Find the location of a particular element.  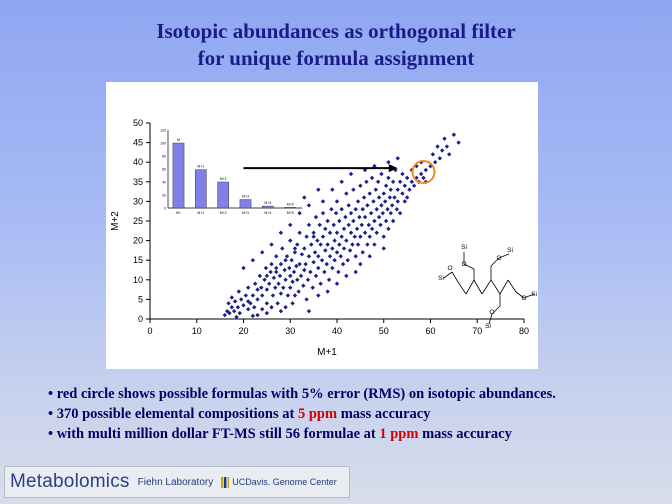

x-axis-label: M+1 is located at coordinates (327, 352).